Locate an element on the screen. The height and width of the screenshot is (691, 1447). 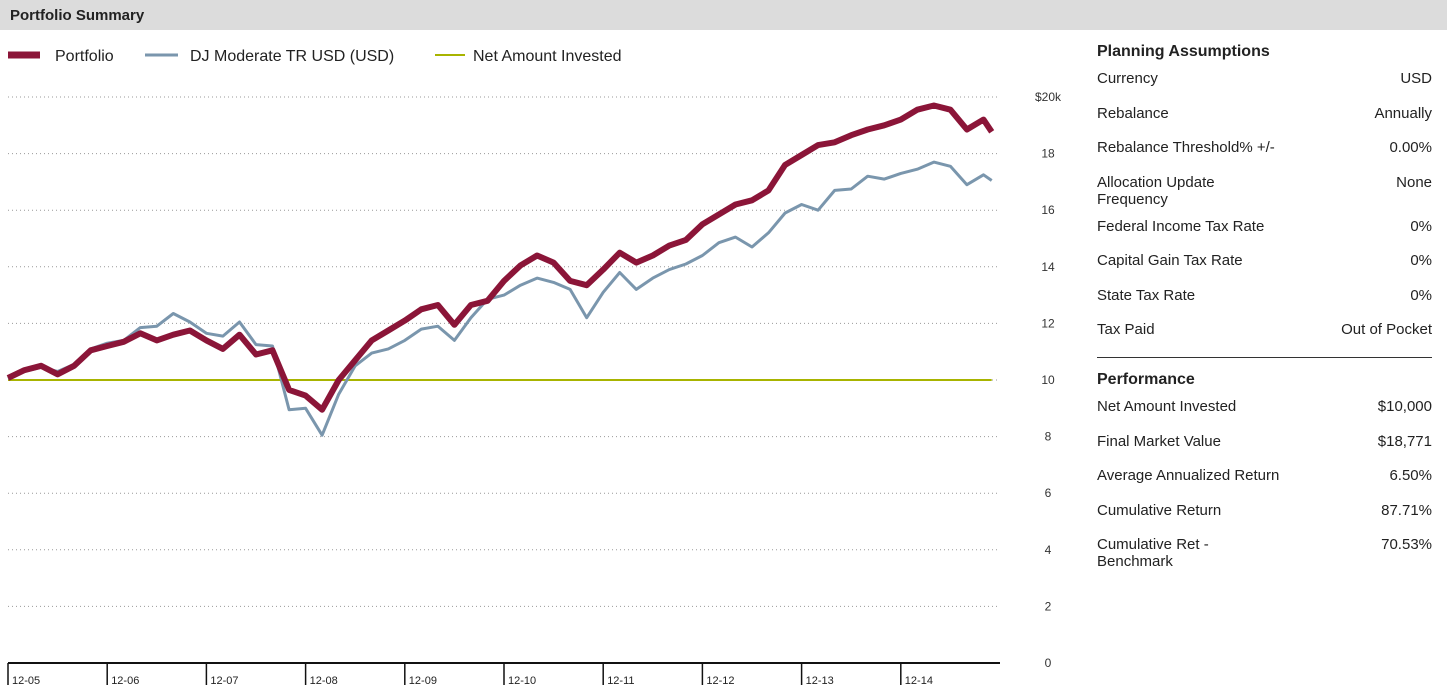
row: Currency USD is located at coordinates (1264, 87).